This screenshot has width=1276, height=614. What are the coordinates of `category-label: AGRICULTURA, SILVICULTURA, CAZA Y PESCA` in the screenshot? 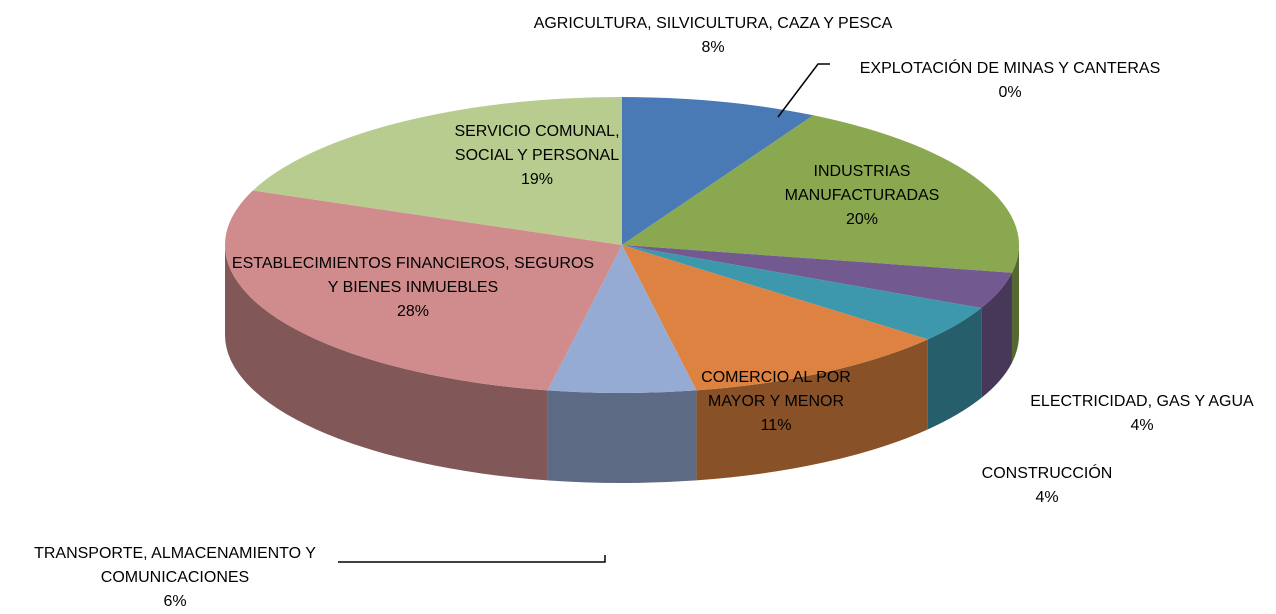 It's located at (713, 23).